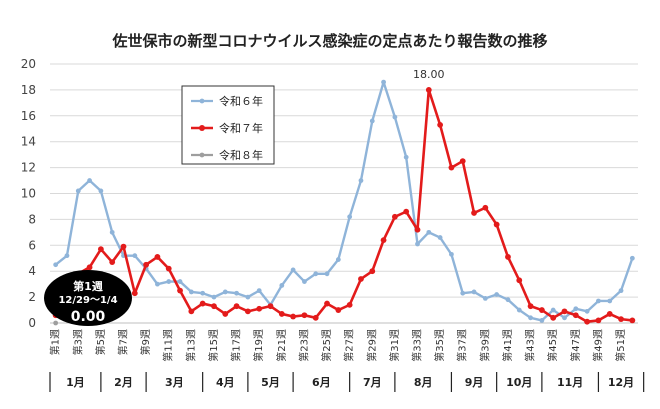 The image size is (660, 409). I want to click on x-tick-label: 第23週, so click(303, 345).